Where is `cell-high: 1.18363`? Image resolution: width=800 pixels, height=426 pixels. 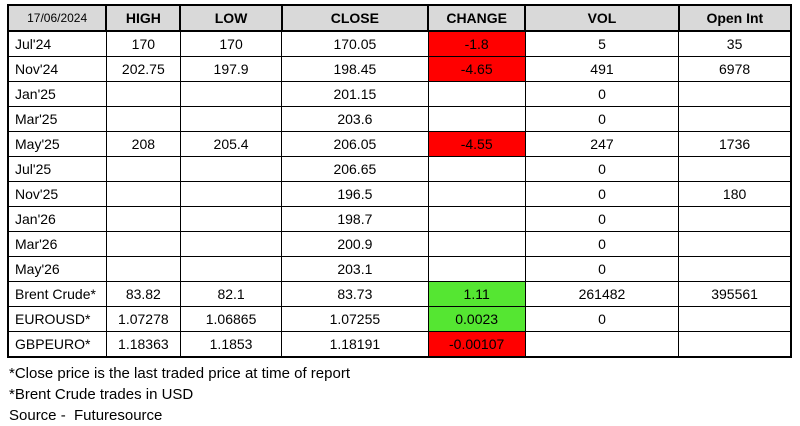
cell-high: 1.18363 is located at coordinates (143, 344).